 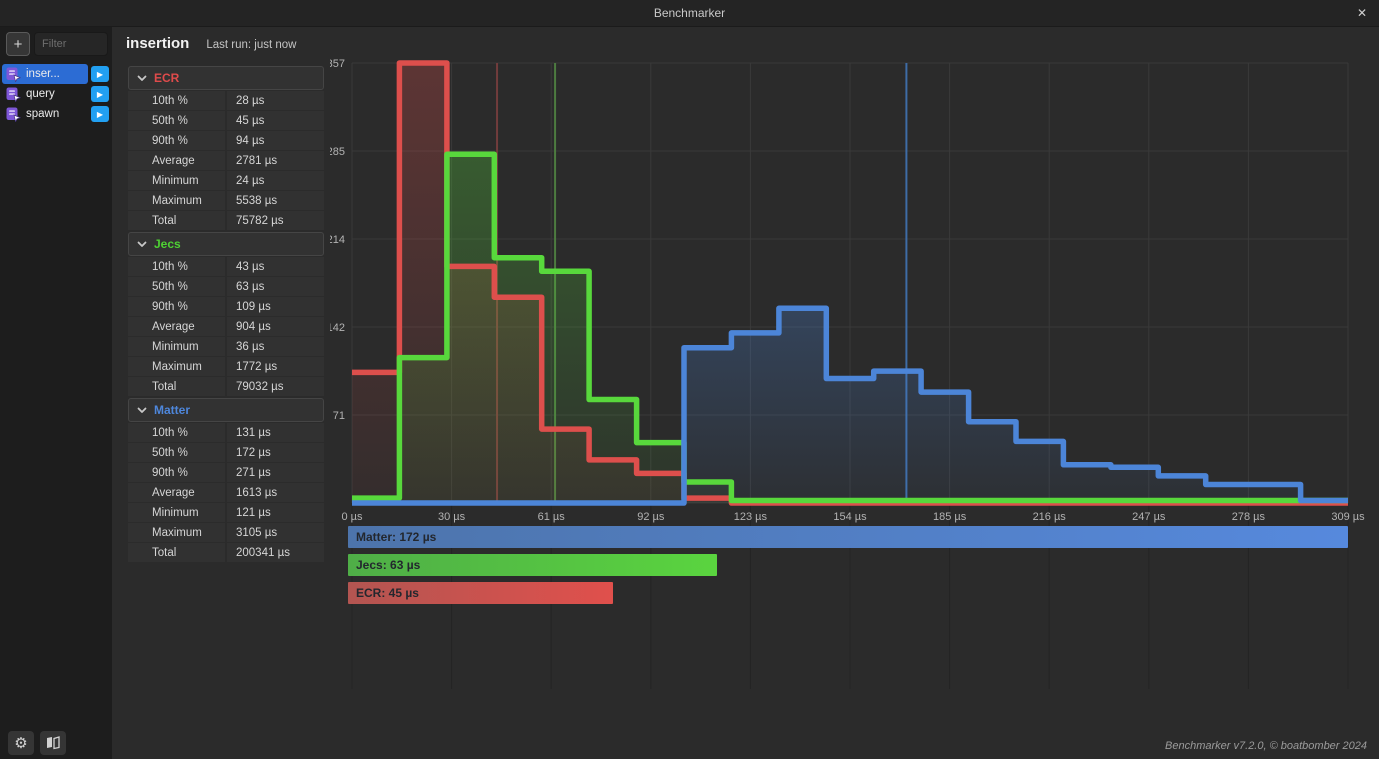 I want to click on legend-bar-ecr: ECR: 45 µs, so click(x=480, y=593).